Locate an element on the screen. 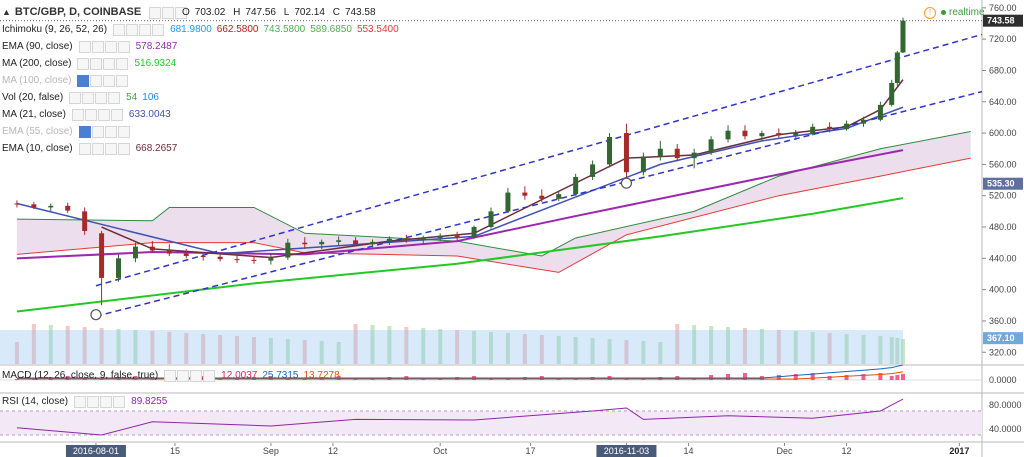 This screenshot has width=1024, height=457. rsi-band is located at coordinates (491, 423).